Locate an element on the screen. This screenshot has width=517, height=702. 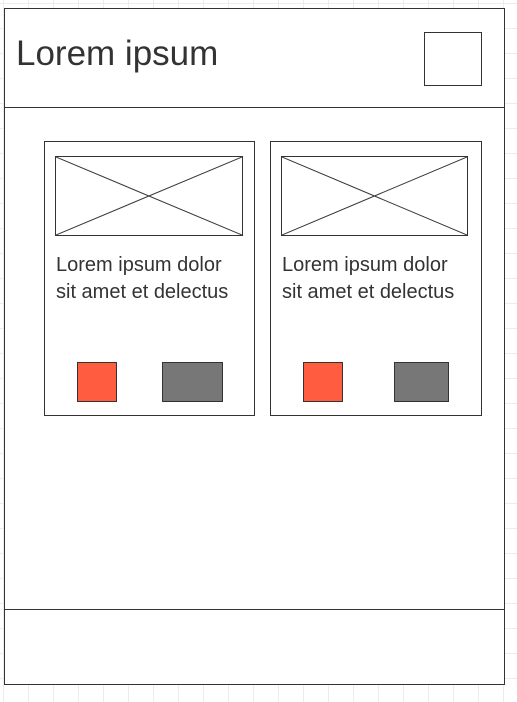
header-bar: Lorem ipsum is located at coordinates (254, 58).